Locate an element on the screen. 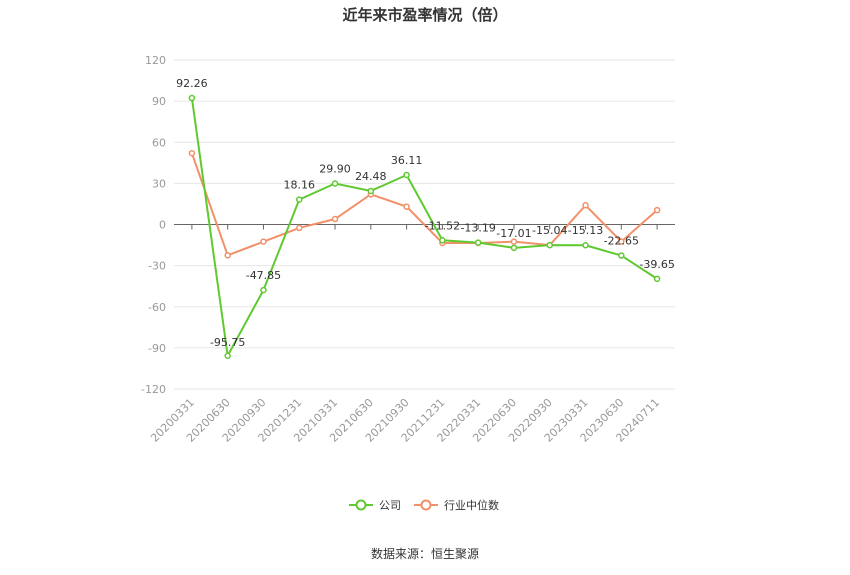  data-label: -15.13 is located at coordinates (585, 230).